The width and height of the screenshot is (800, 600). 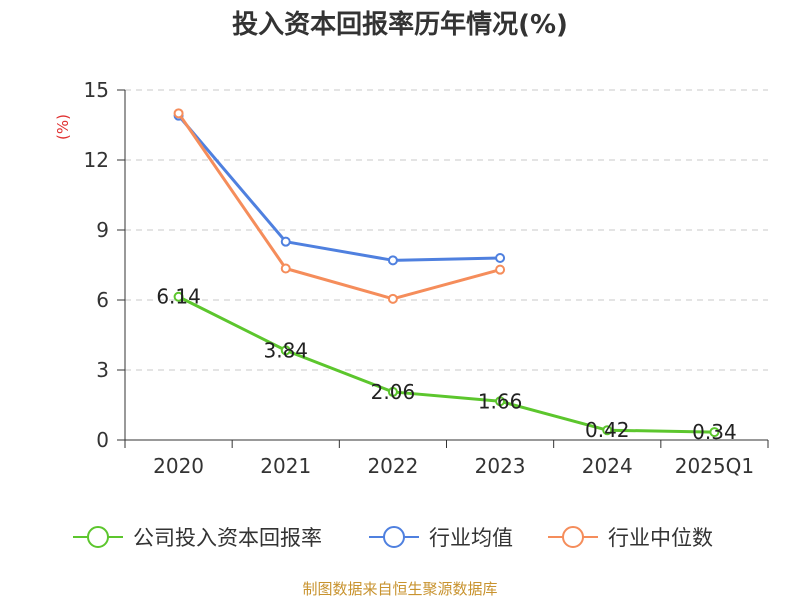 I want to click on data-label: 3.84, so click(x=285, y=350).